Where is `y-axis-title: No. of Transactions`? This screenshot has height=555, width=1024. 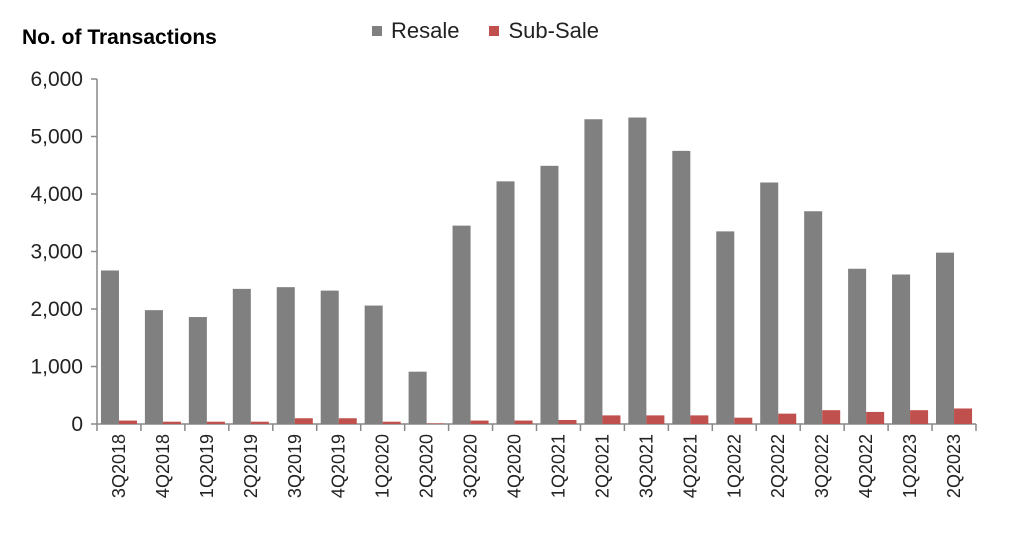 y-axis-title: No. of Transactions is located at coordinates (119, 37).